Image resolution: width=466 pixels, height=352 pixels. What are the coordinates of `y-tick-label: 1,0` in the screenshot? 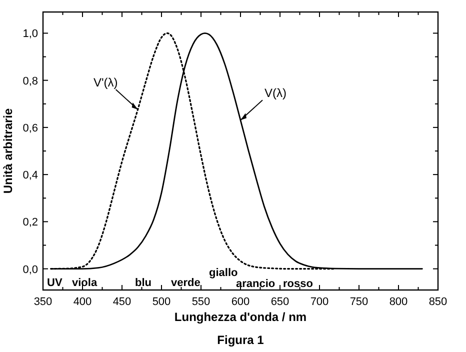 It's located at (30, 34).